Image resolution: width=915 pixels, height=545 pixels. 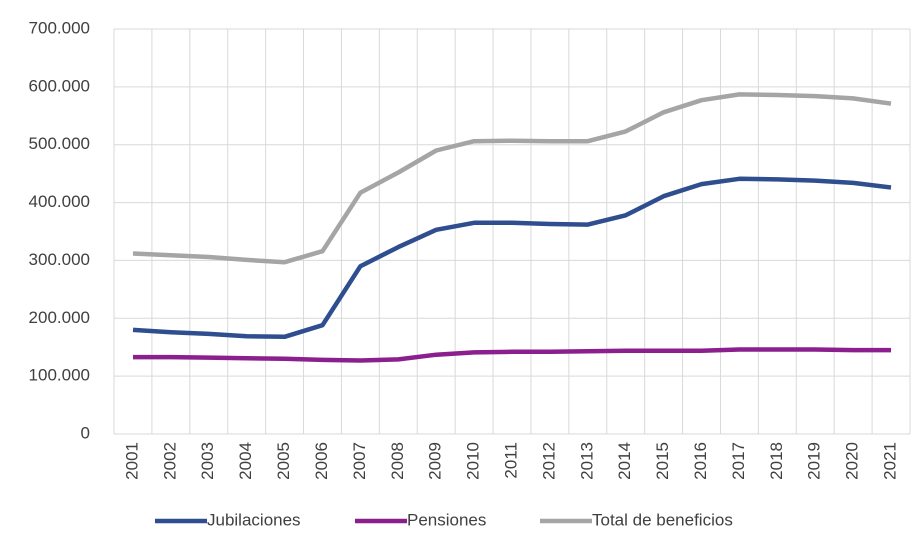 I want to click on y-tick-label: 400.000, so click(x=59, y=201).